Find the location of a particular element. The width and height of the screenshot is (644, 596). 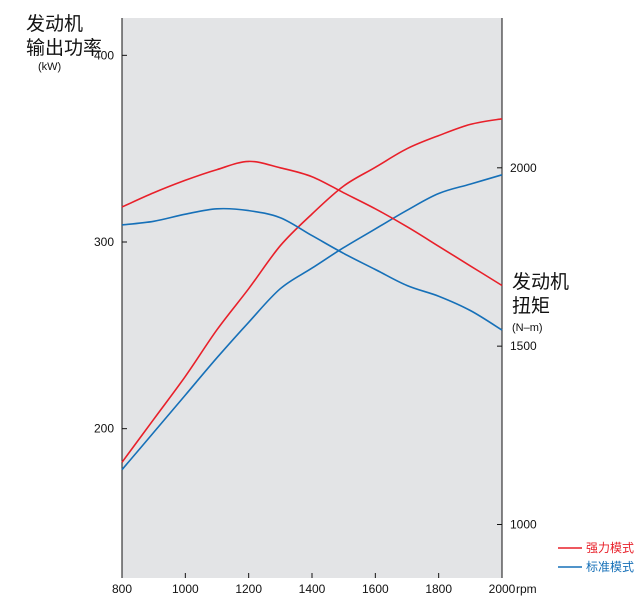

x-tick-label: 1400 is located at coordinates (312, 589).